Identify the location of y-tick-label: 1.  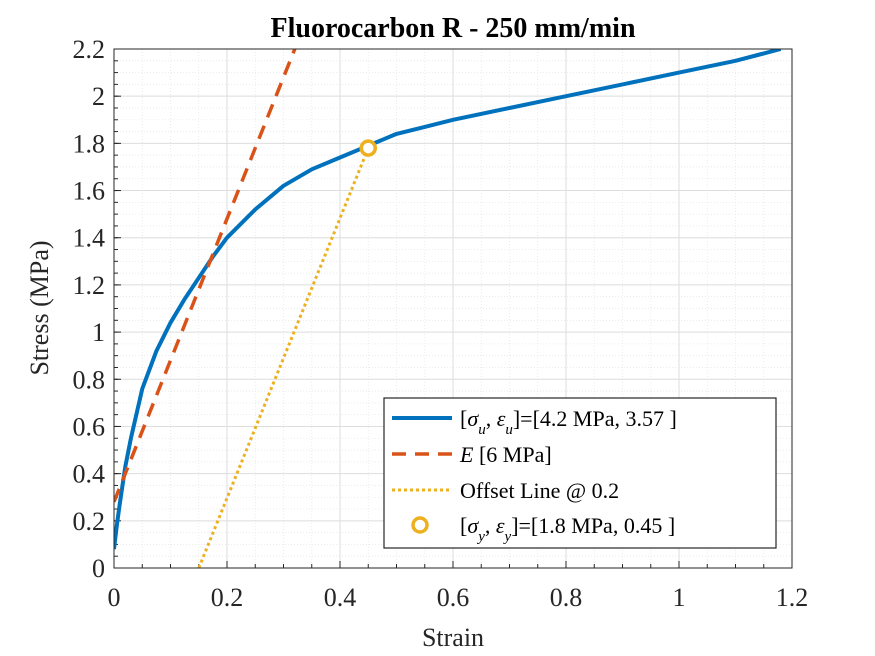
(98, 332).